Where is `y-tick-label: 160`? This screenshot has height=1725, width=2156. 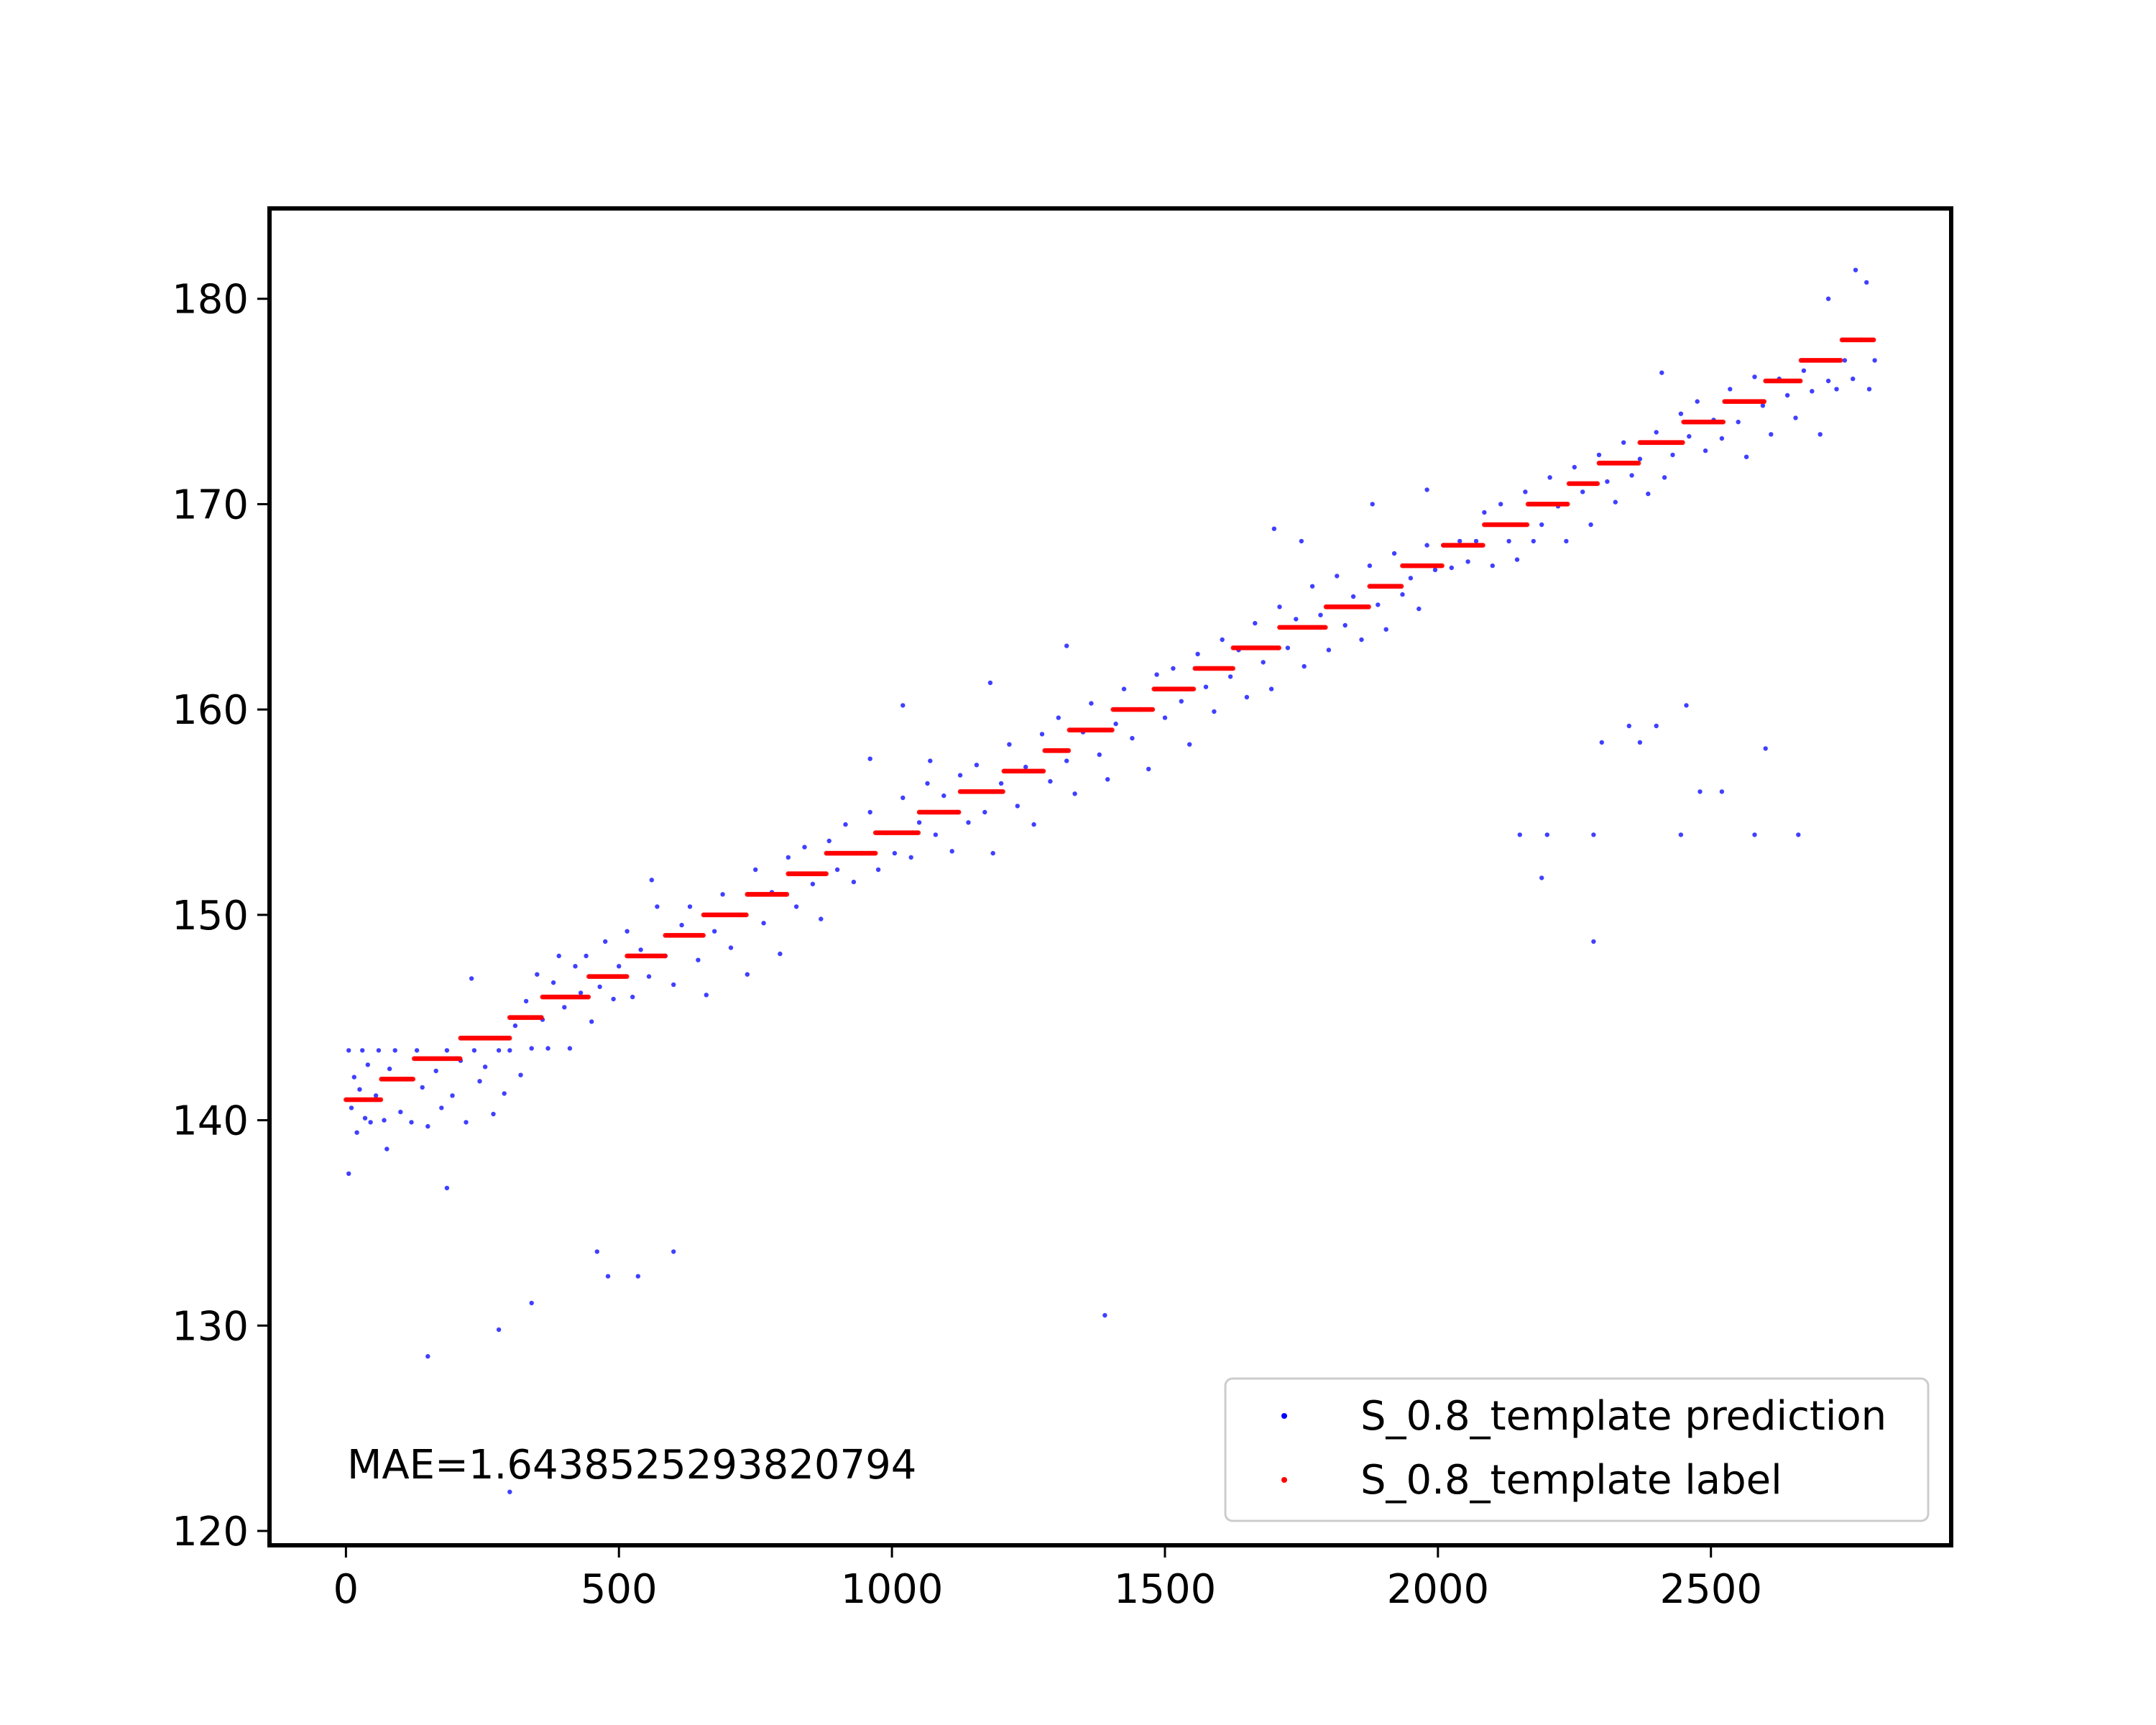
y-tick-label: 160 is located at coordinates (210, 710).